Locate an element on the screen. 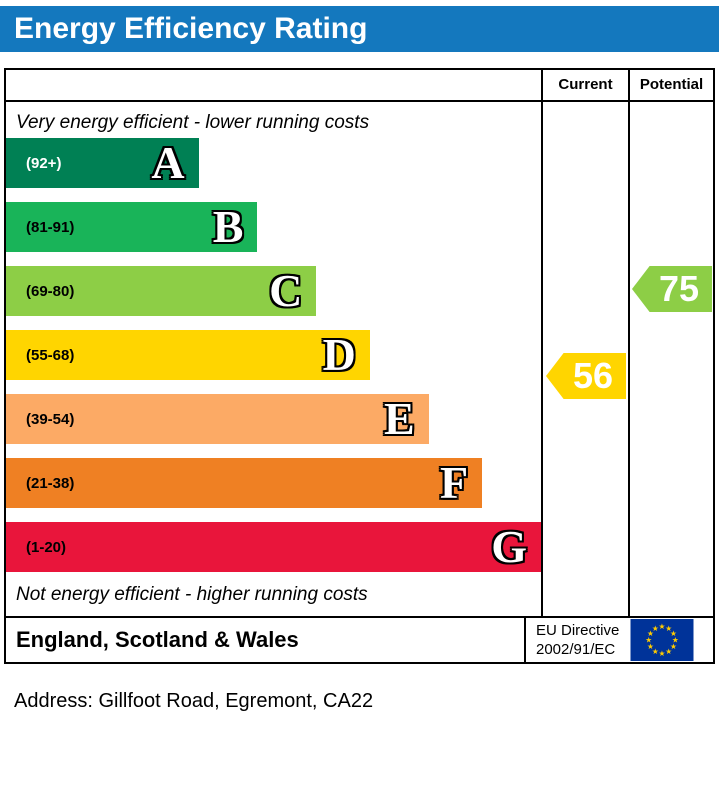 This screenshot has height=811, width=719. band-range-label: (92+) is located at coordinates (44, 163).